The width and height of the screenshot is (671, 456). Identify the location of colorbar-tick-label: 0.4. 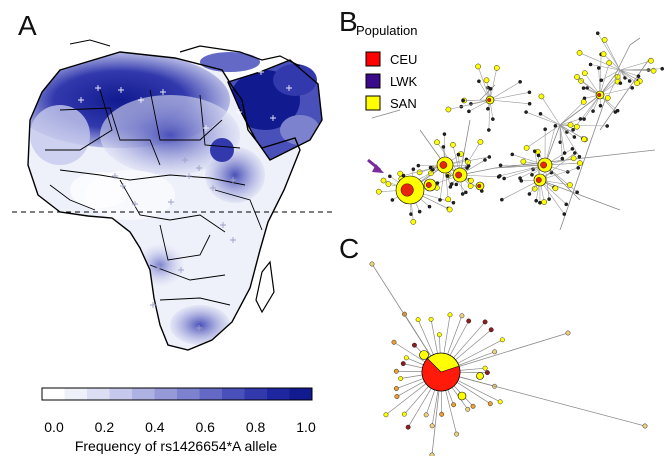
(155, 427).